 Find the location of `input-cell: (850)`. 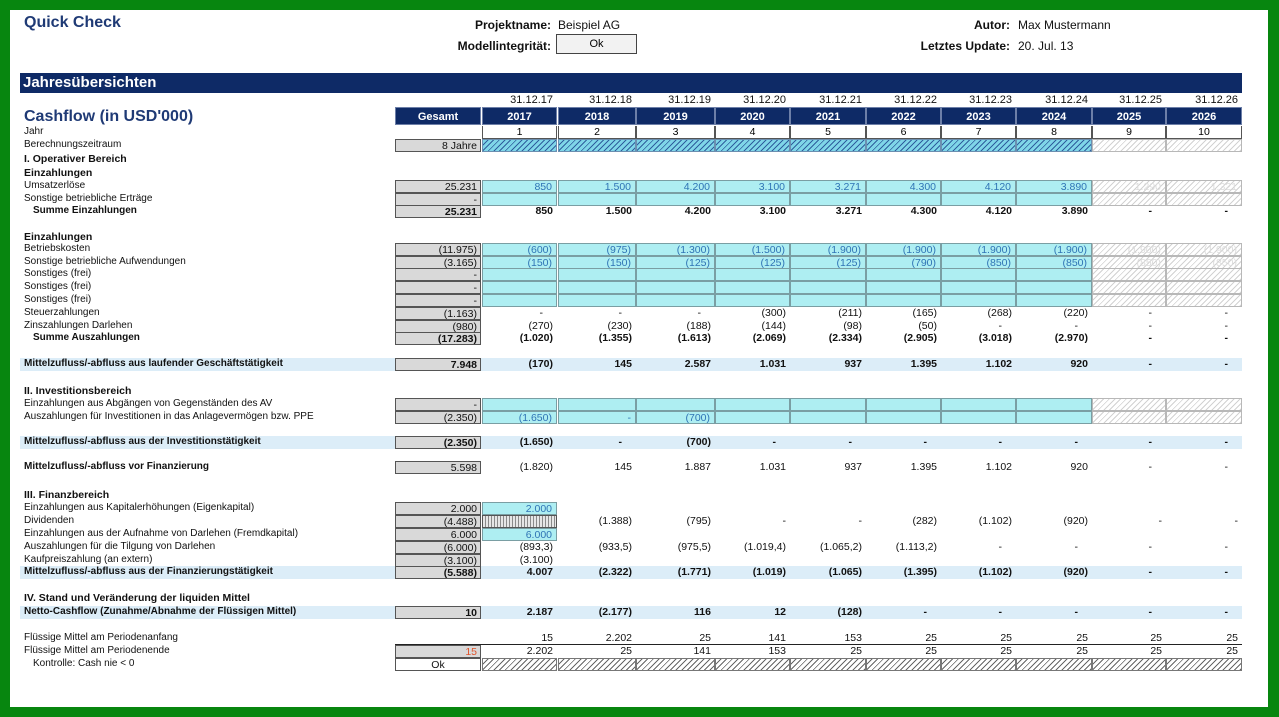

input-cell: (850) is located at coordinates (1054, 262).